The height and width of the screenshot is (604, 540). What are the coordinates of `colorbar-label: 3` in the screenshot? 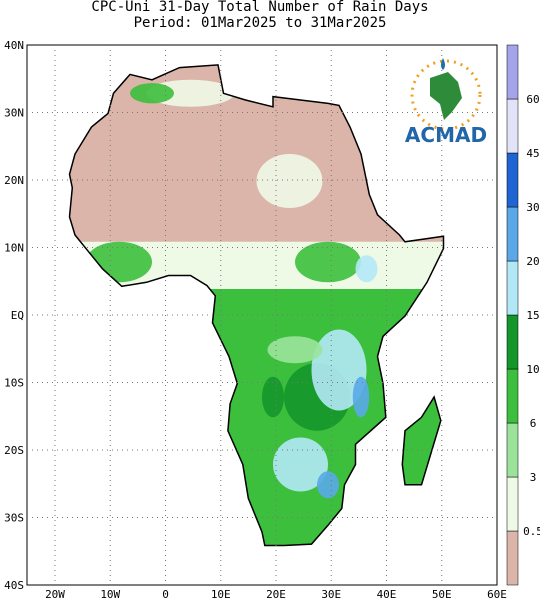 It's located at (533, 477).